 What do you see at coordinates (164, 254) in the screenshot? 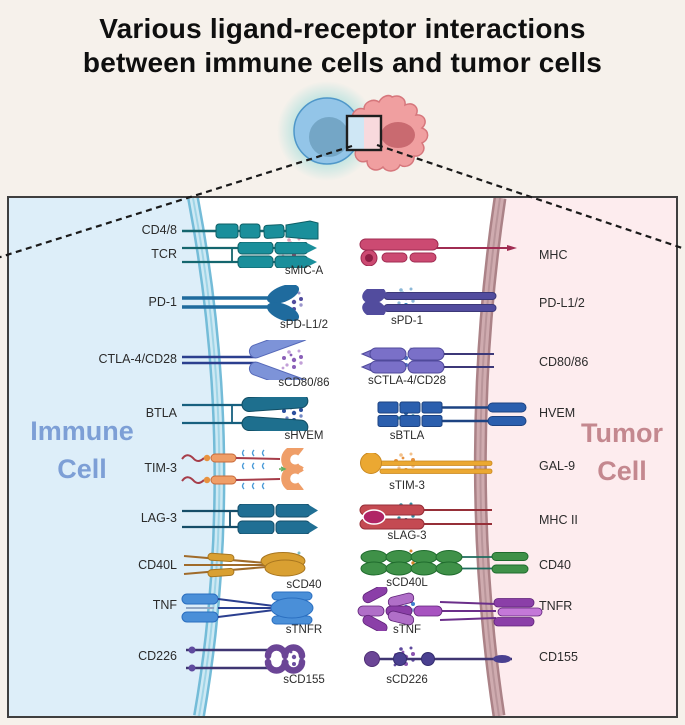
I see `label-tcr: TCR` at bounding box center [164, 254].